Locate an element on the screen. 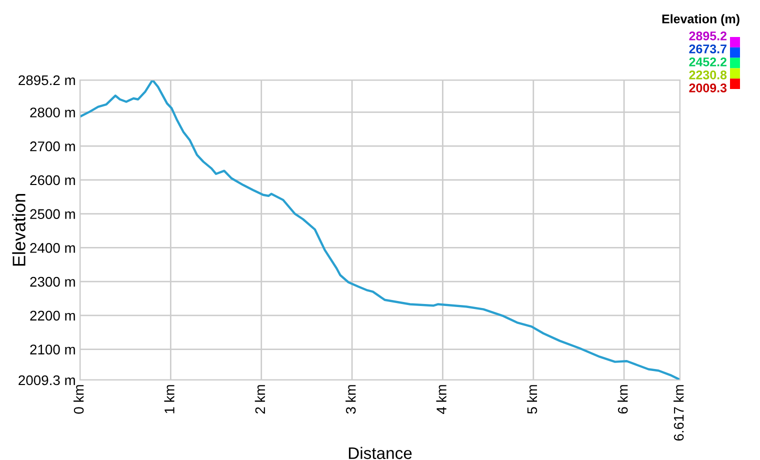 The image size is (760, 460). y-tick-label: 2009.3 m is located at coordinates (46, 380).